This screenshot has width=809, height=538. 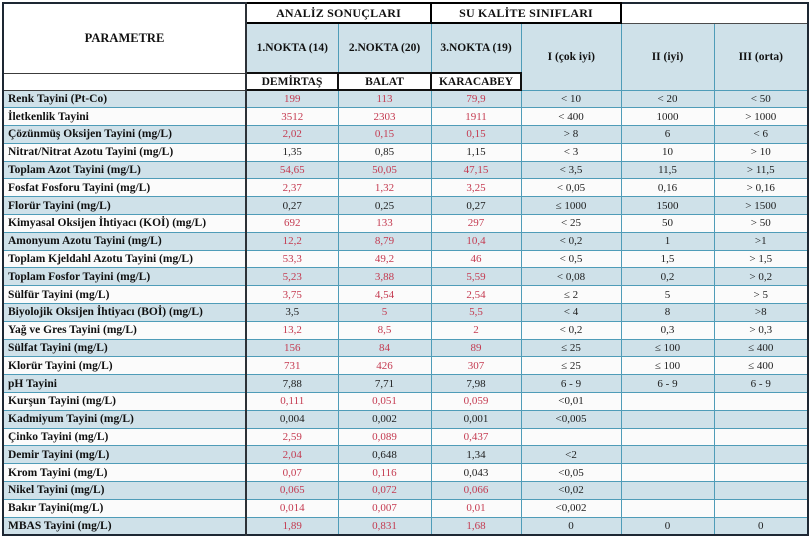 What do you see at coordinates (761, 170) in the screenshot?
I see `class-limit-cell: > 11,5` at bounding box center [761, 170].